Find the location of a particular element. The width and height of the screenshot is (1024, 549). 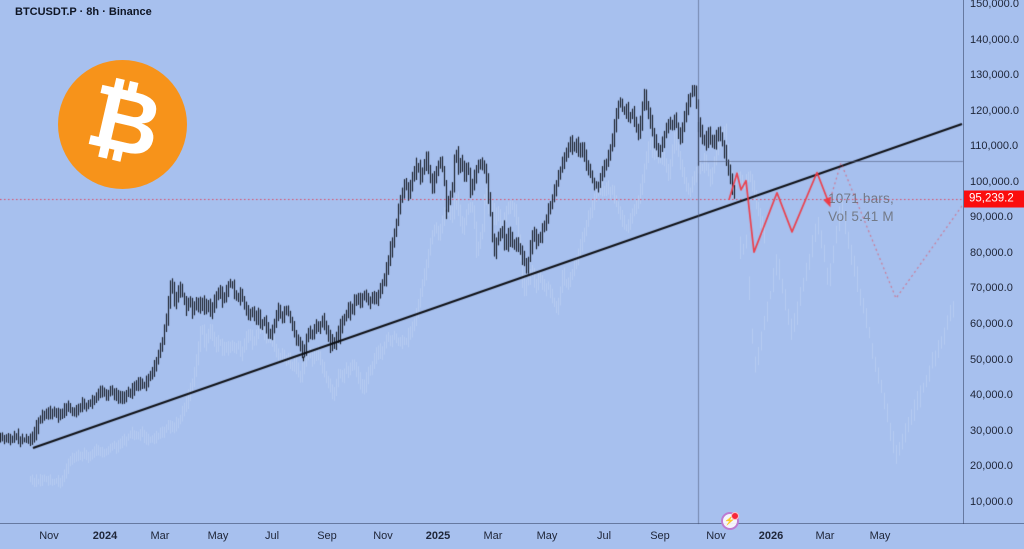

price-tick-label: 80,000.0 is located at coordinates (991, 252).